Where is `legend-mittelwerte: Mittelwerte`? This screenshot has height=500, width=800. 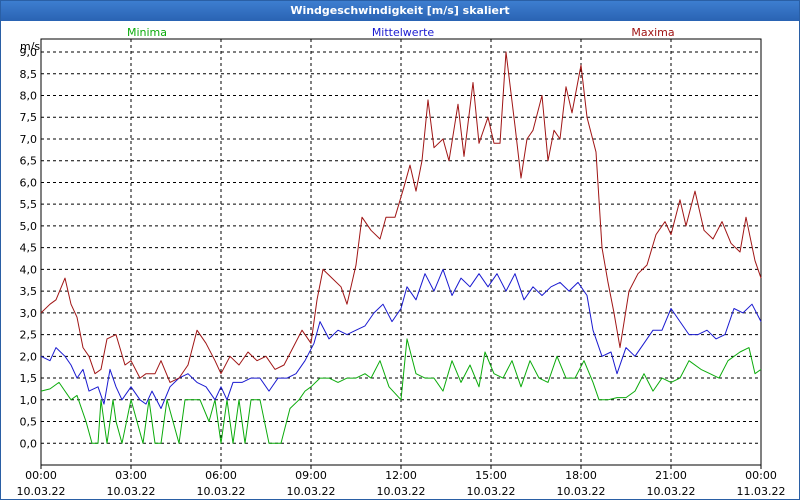 legend-mittelwerte: Mittelwerte is located at coordinates (403, 32).